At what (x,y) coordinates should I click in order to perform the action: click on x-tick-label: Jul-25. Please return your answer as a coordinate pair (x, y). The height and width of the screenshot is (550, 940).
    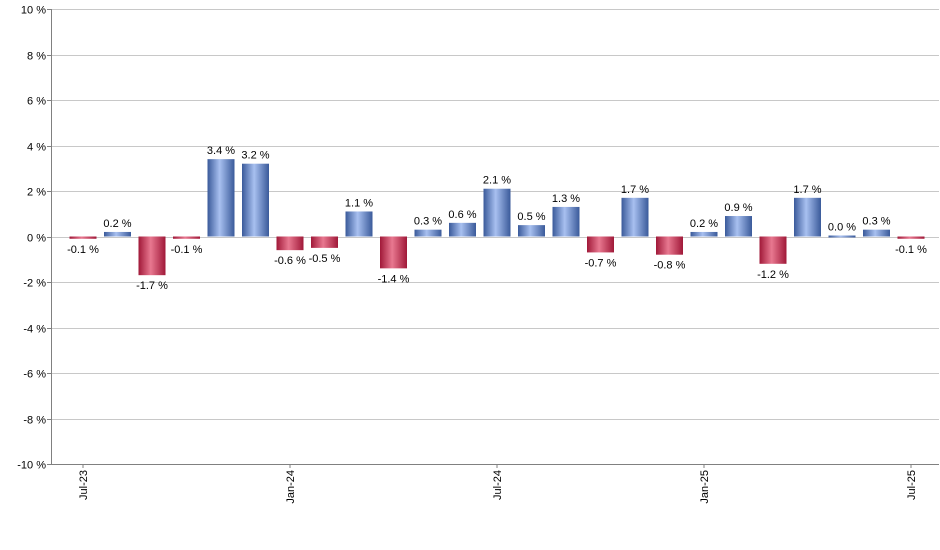
    Looking at the image, I should click on (912, 485).